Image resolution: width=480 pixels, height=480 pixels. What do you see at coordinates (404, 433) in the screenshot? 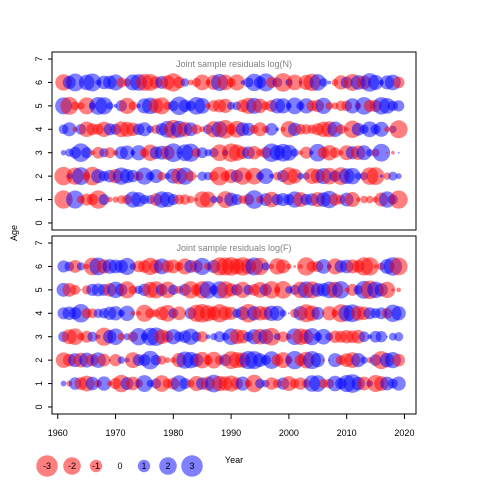
I see `x-tick-label: 2020` at bounding box center [404, 433].